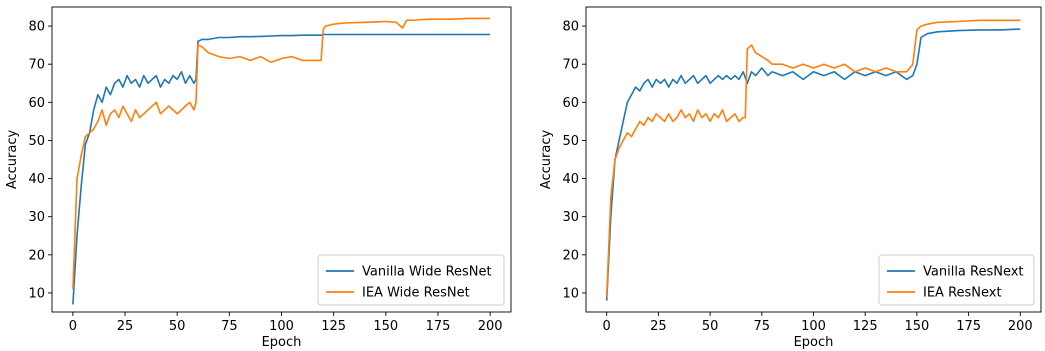  What do you see at coordinates (973, 272) in the screenshot?
I see `legend-label: Vanilla ResNext` at bounding box center [973, 272].